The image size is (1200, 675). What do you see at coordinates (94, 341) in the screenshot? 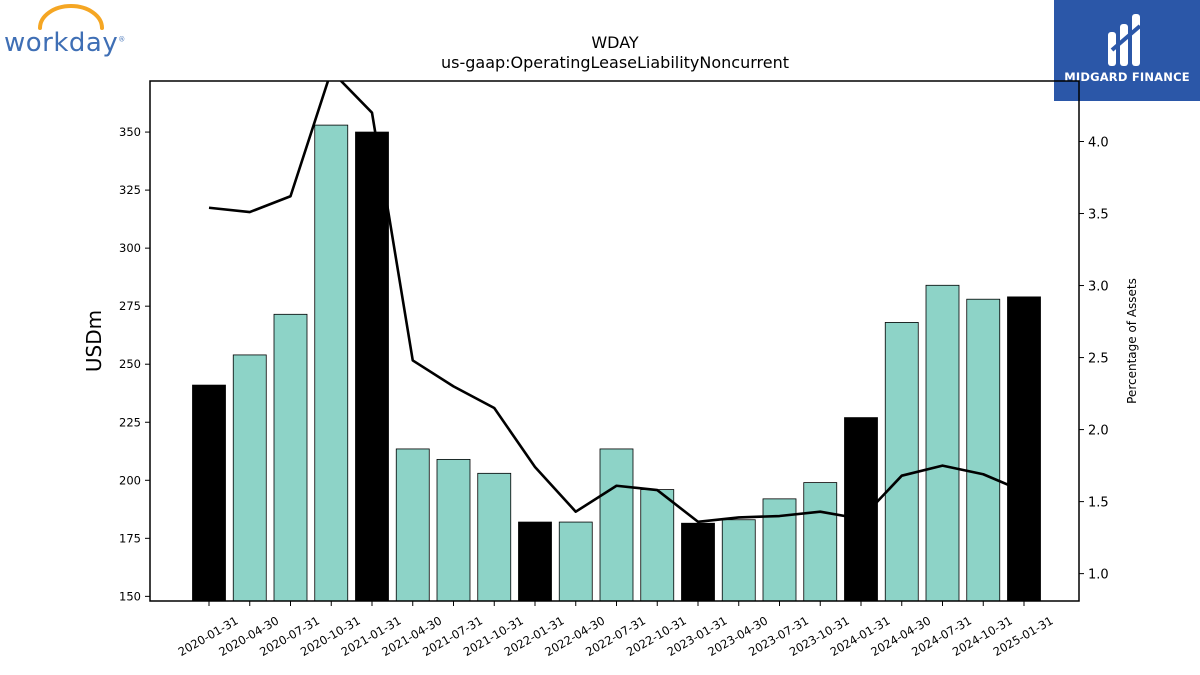
I see `y-axis-label: USDm` at bounding box center [94, 341].